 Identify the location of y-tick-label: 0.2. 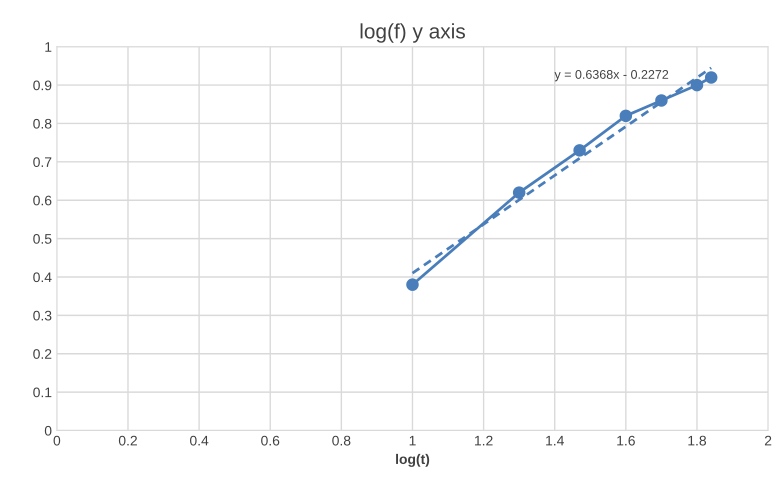
(42, 354).